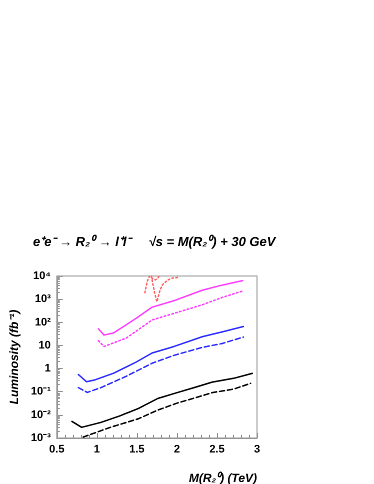 This screenshot has height=484, width=374. I want to click on x-tick-label: 1, so click(97, 450).